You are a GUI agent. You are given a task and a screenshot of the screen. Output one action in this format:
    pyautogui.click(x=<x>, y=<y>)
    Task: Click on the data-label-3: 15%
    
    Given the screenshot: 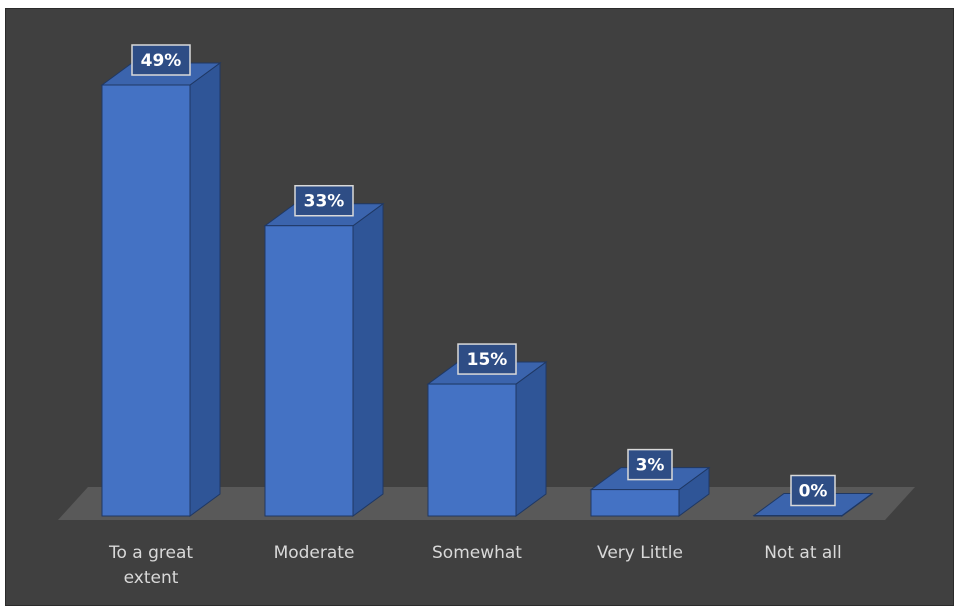 What is the action you would take?
    pyautogui.click(x=487, y=359)
    